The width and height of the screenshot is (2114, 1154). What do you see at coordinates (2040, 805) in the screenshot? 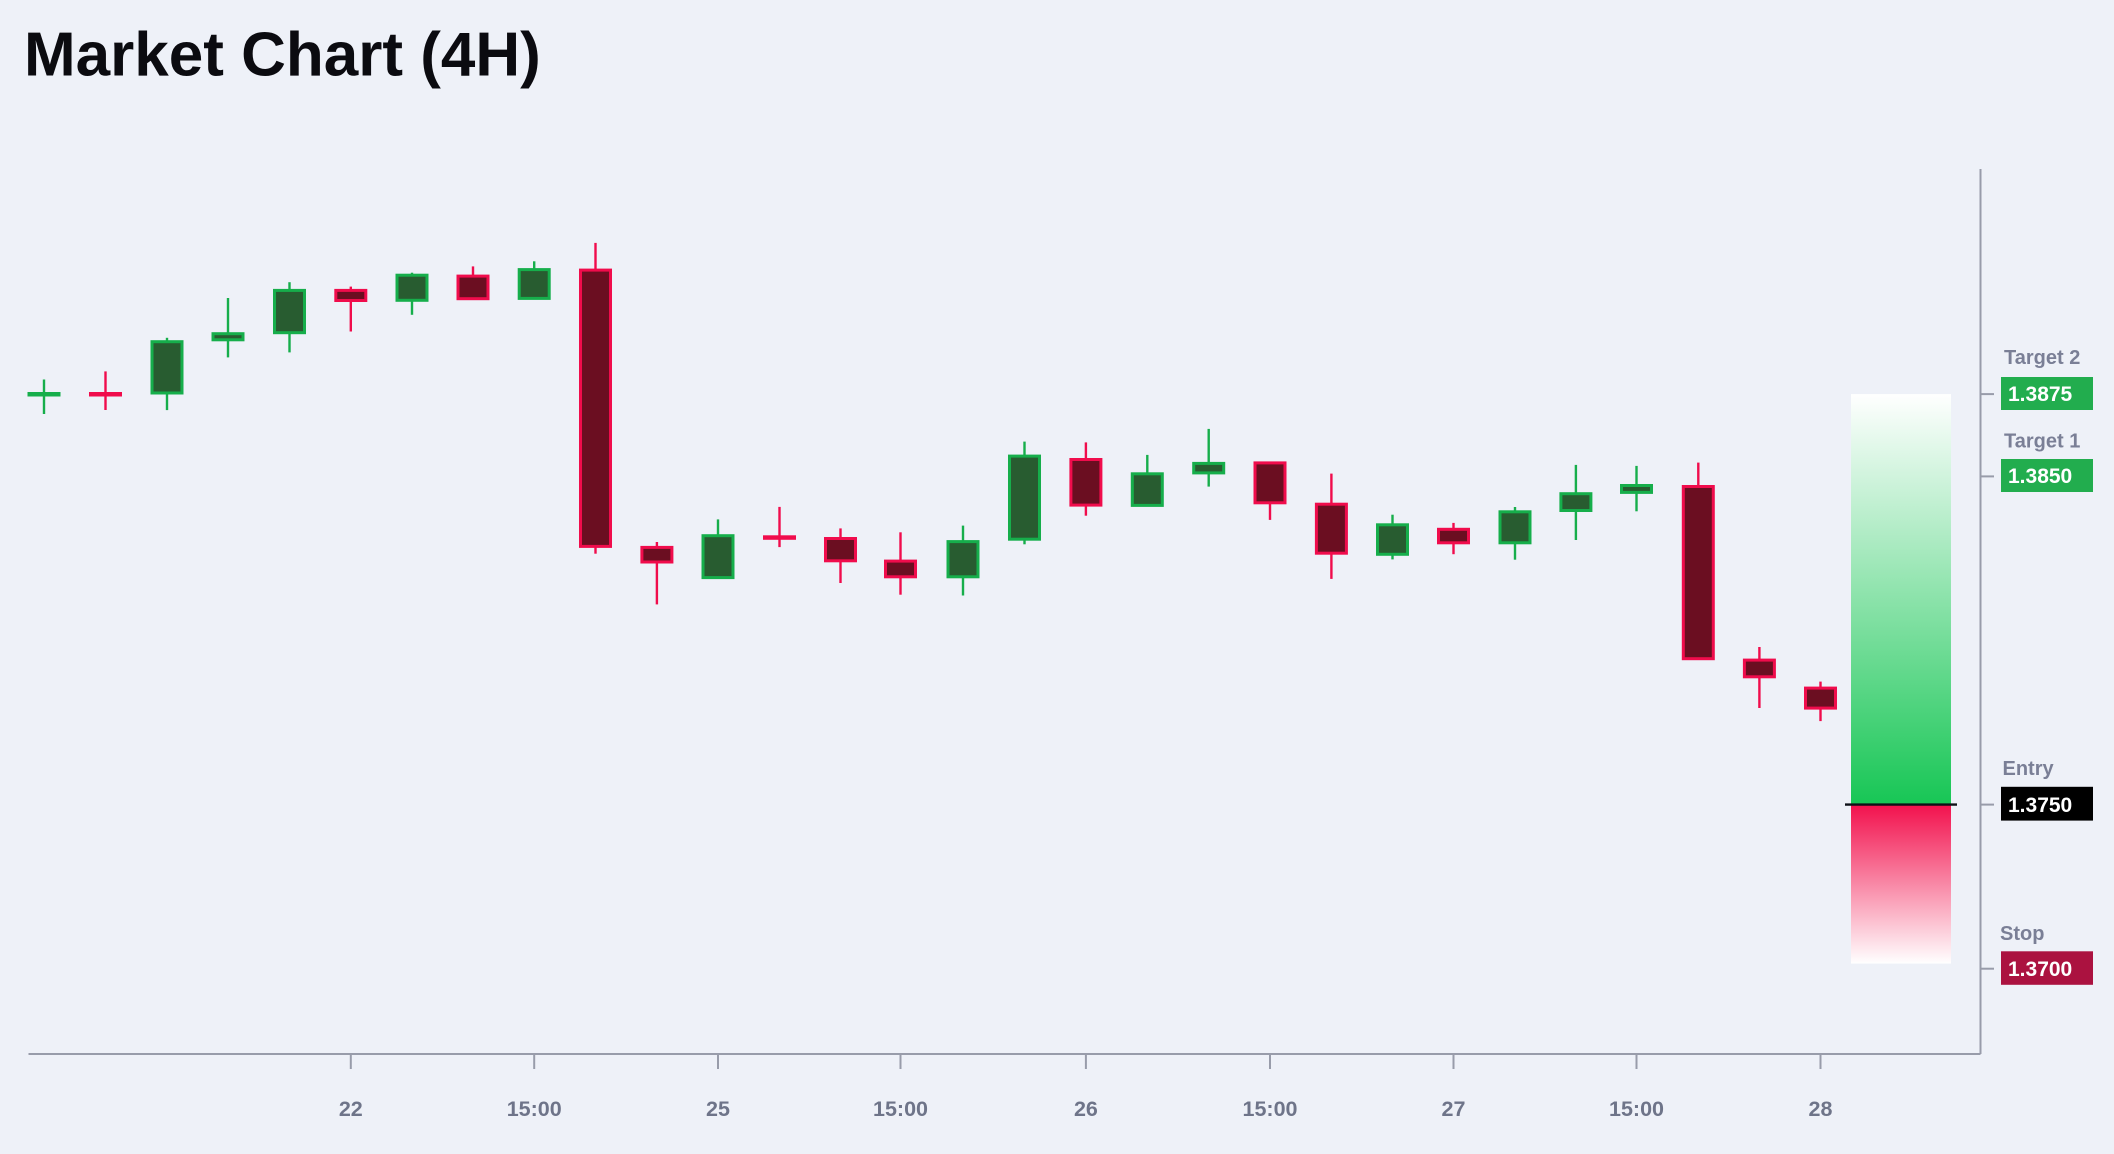
I see `svg-text: 1.3750` at bounding box center [2040, 805].